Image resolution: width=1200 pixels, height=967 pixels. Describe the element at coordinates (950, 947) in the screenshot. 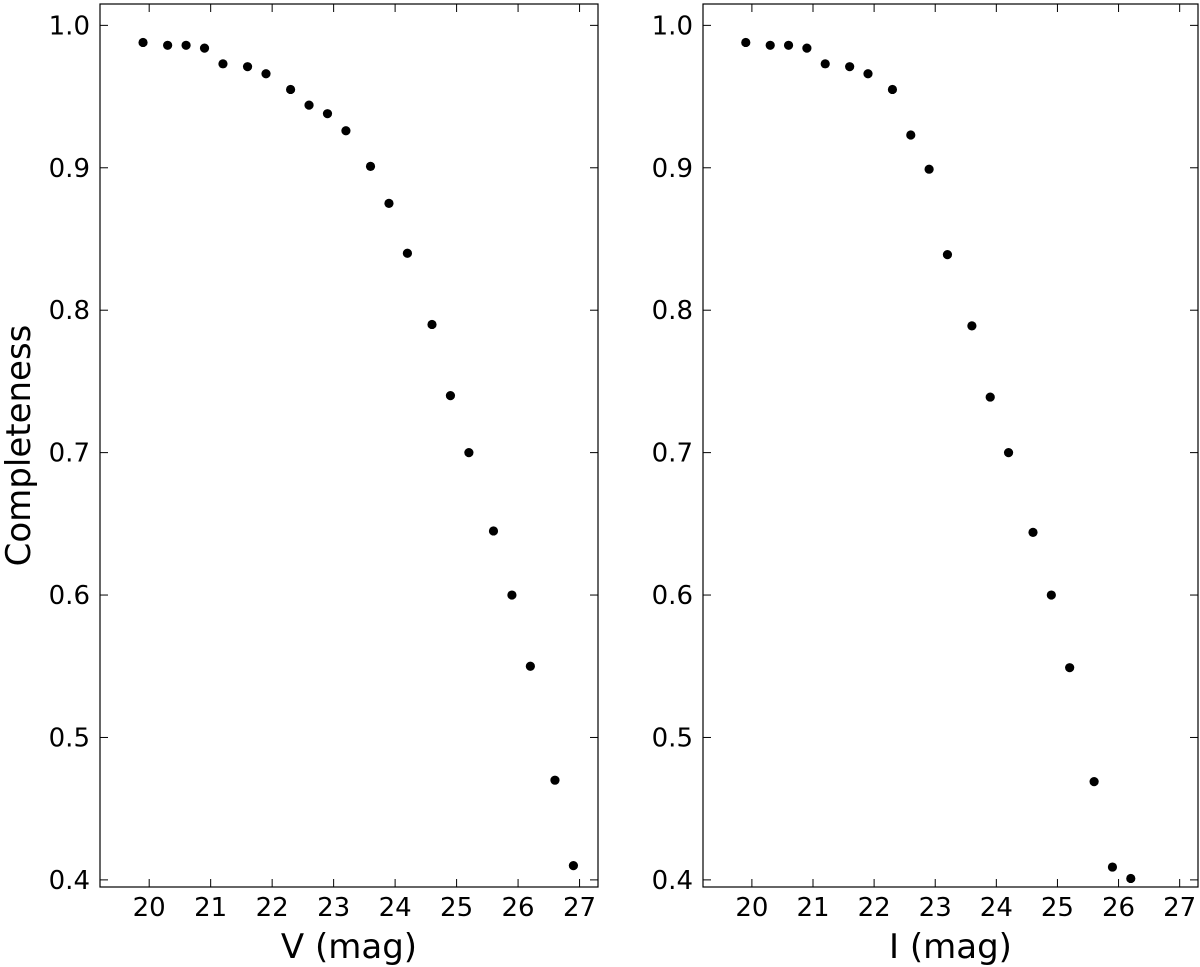

I see `x-axis-title: I (mag)` at that location.